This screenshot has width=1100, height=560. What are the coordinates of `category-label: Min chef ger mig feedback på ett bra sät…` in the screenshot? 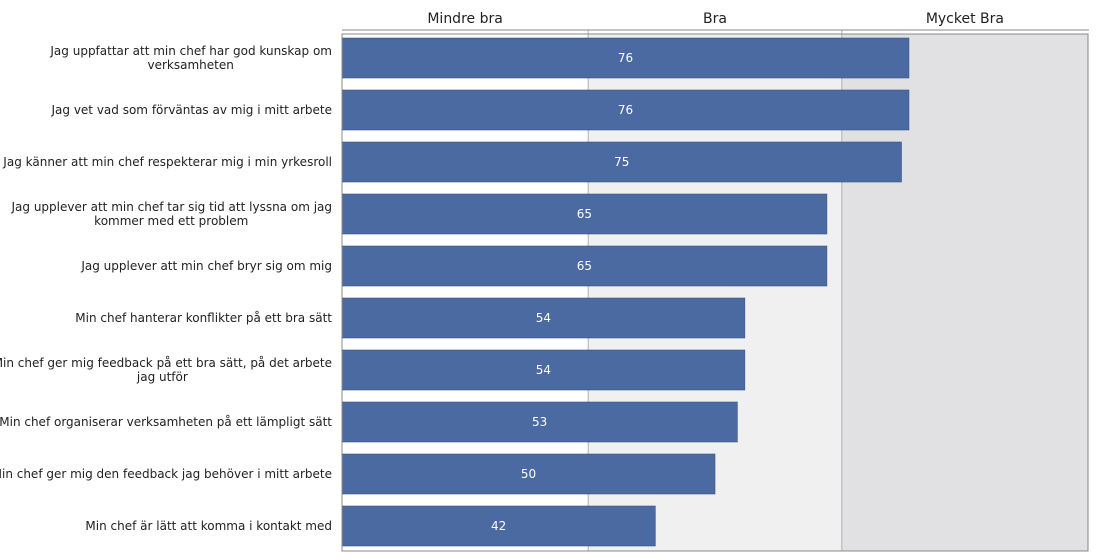 It's located at (166, 363).